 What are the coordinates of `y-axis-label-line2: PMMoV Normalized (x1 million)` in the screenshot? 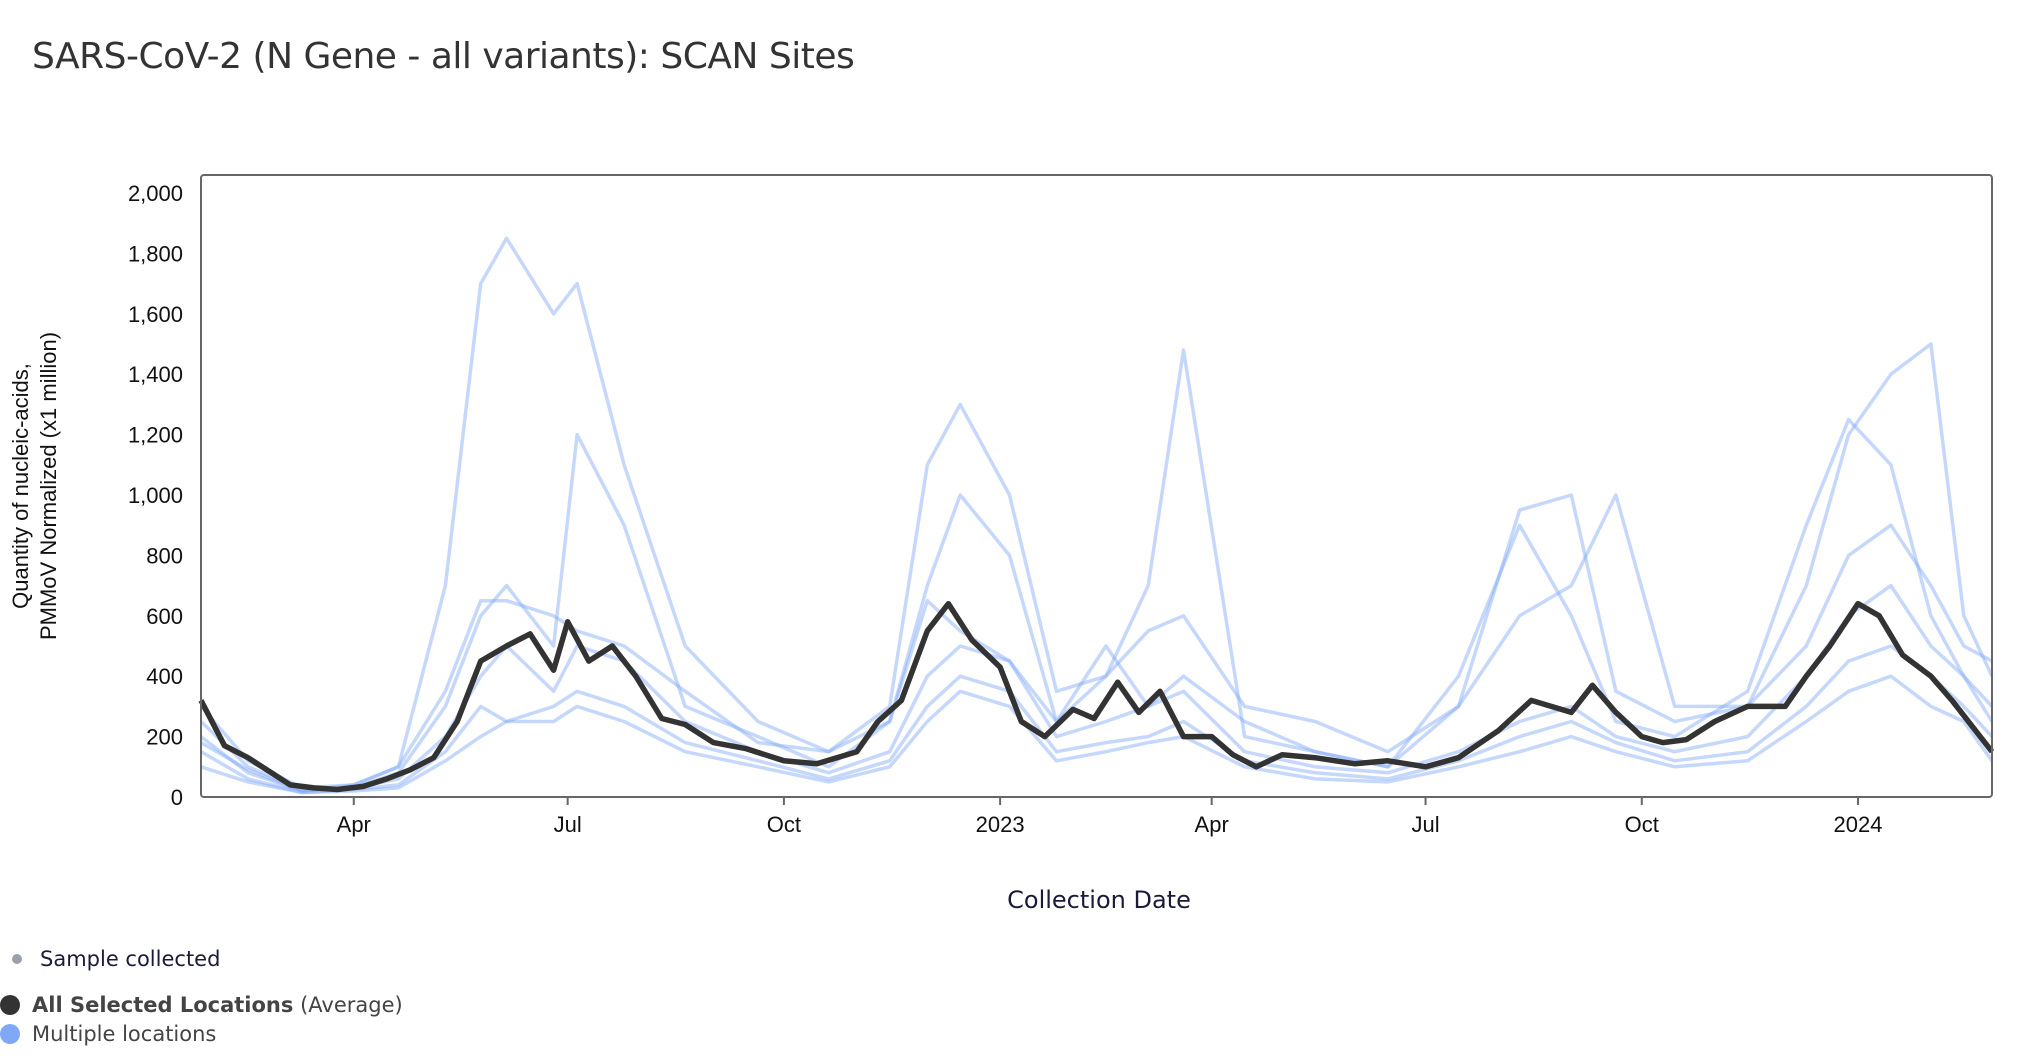 It's located at (48, 486).